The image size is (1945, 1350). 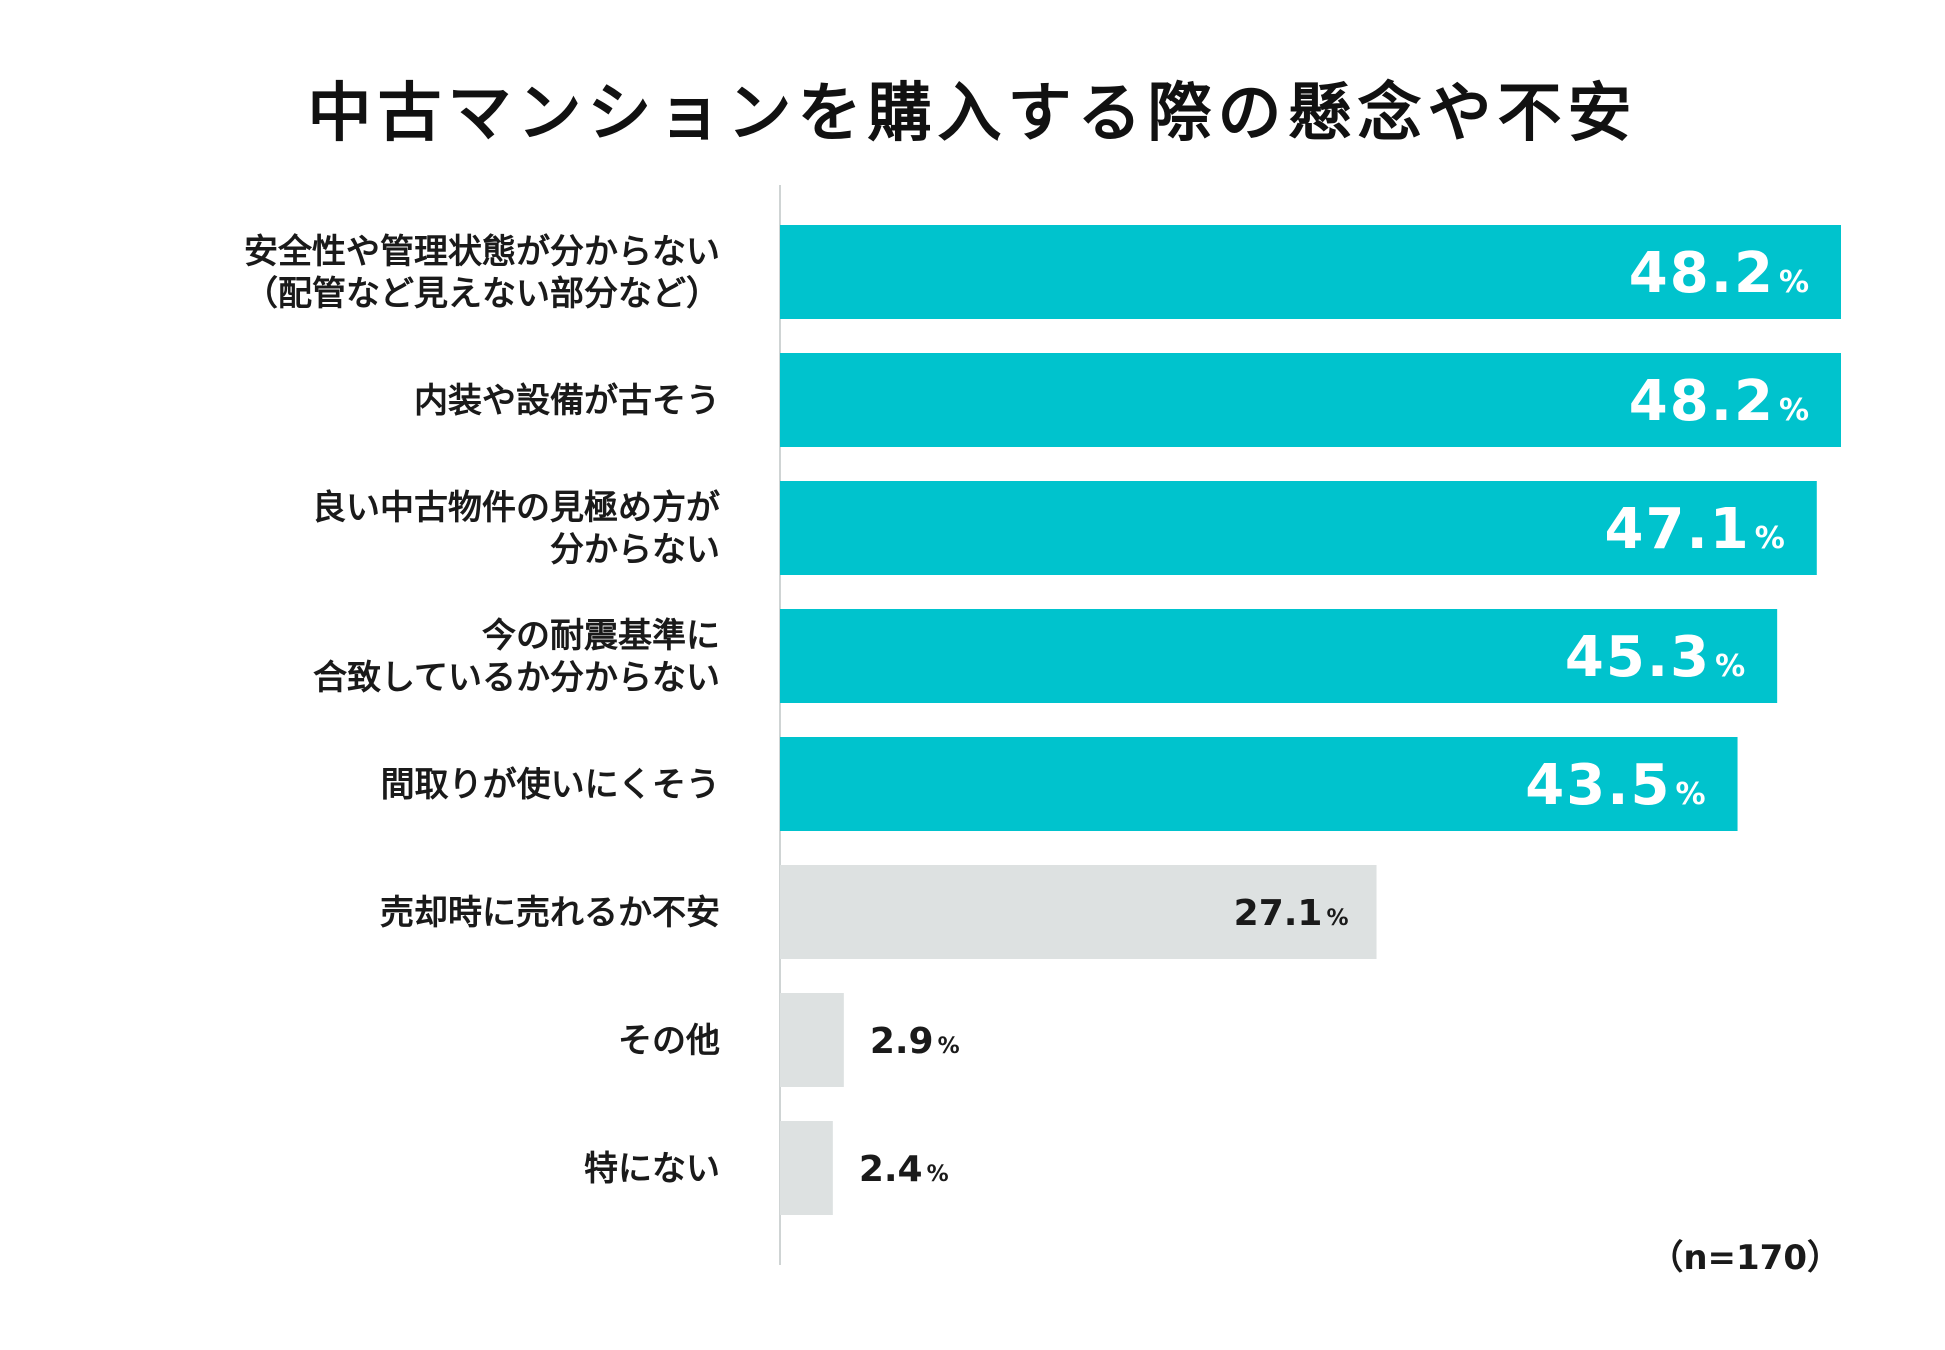 I want to click on category-label-1: 安全性や管理状態が分からない（配管など見えない部分など）, so click(x=482, y=273).